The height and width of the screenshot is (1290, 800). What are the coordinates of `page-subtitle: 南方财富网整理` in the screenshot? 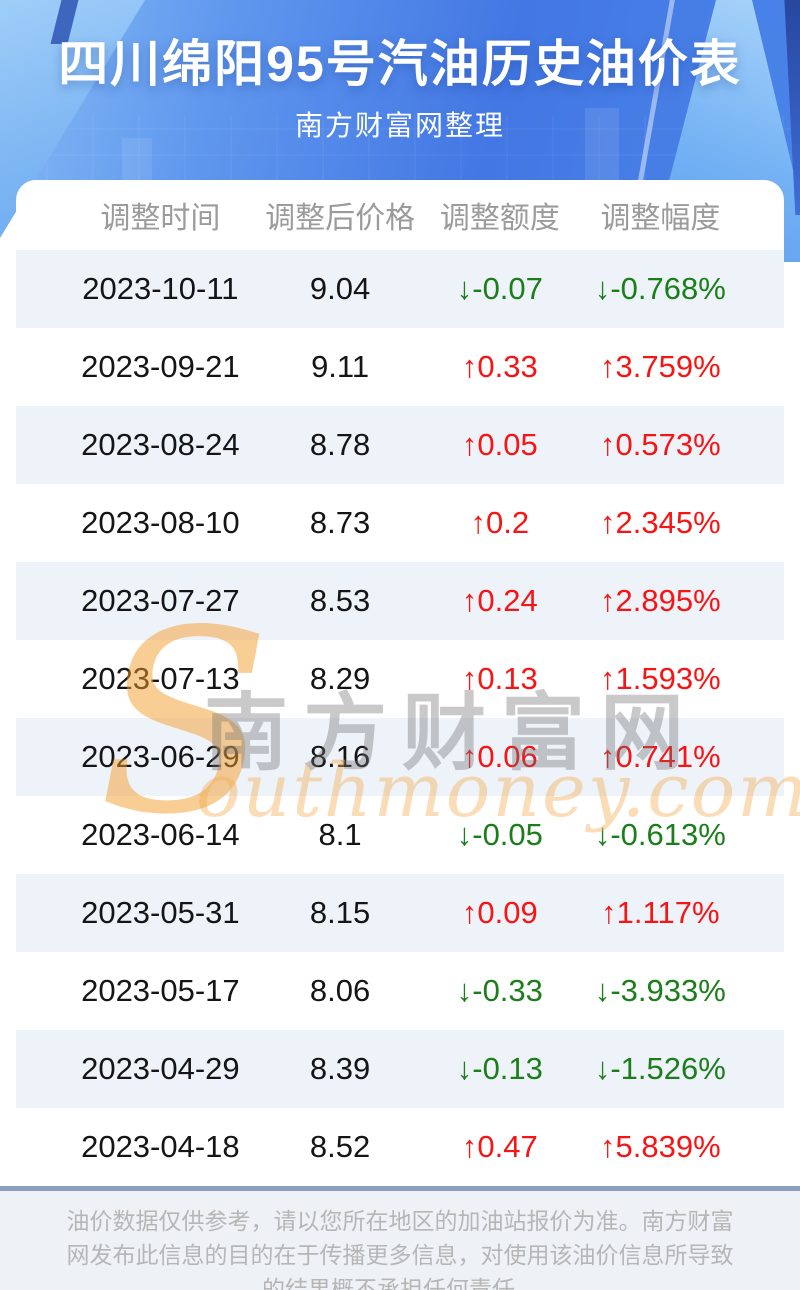 It's located at (399, 125).